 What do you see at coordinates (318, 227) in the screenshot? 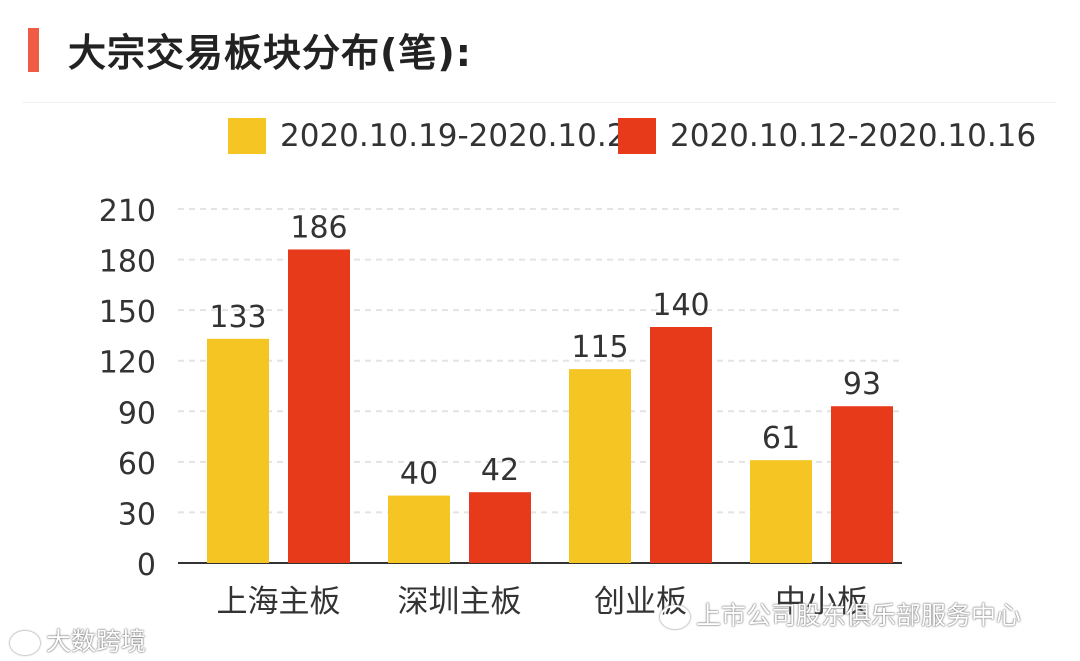
I see `data-label-上海主板-series-2: 186` at bounding box center [318, 227].